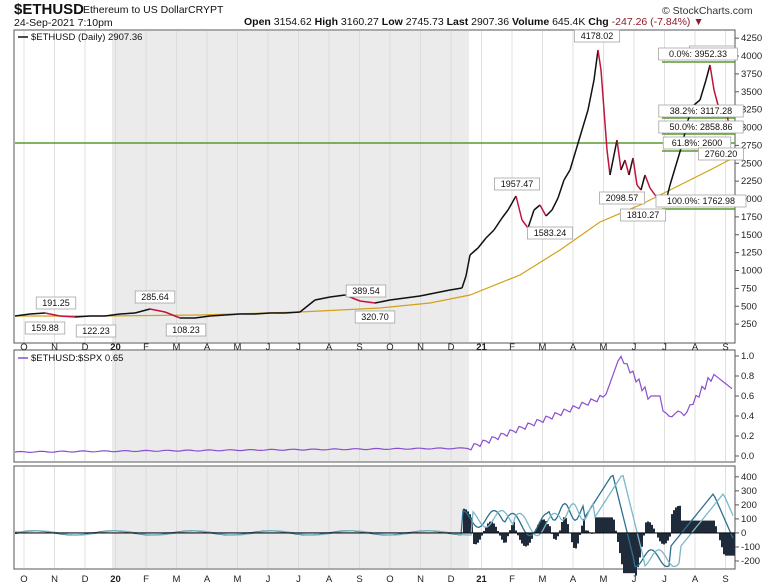  I want to click on price-y-tick-label: 1500, so click(751, 235).